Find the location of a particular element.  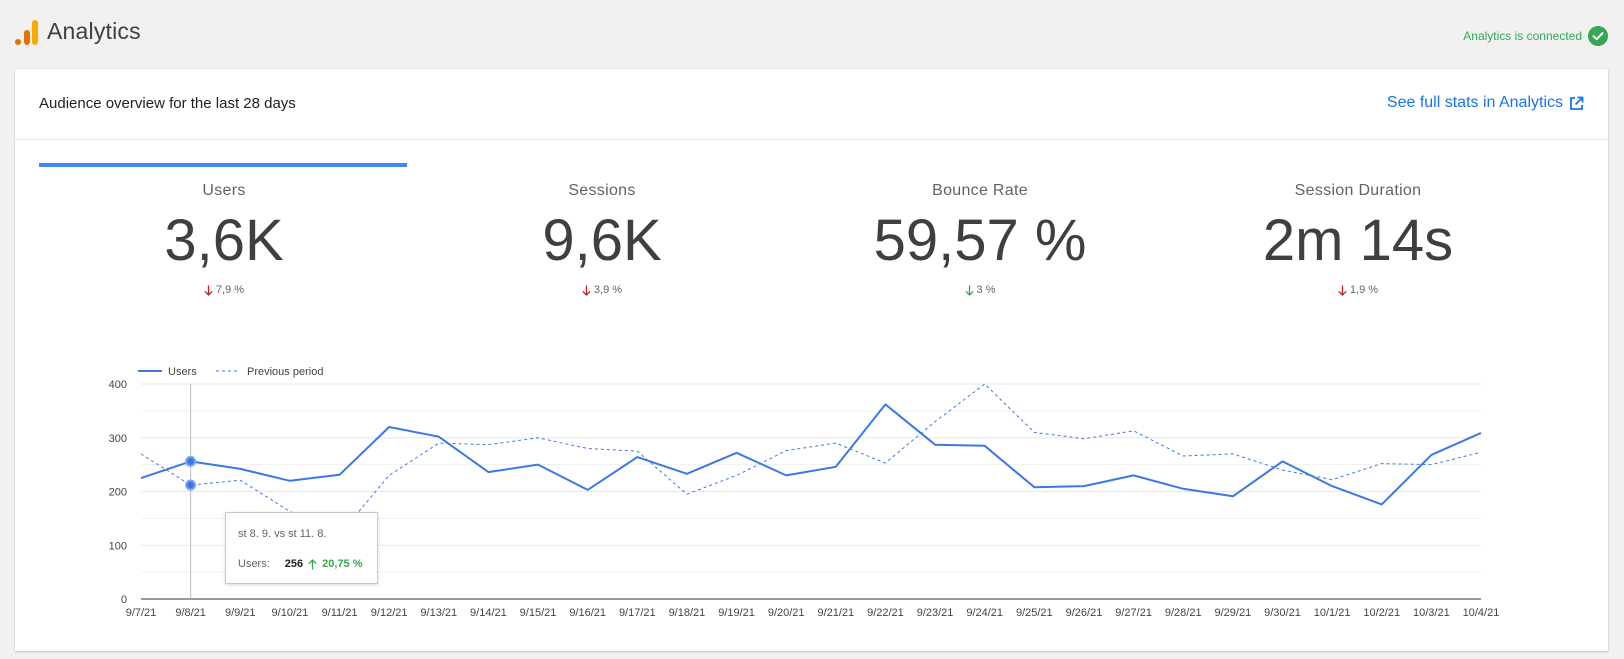

series-line-users is located at coordinates (811, 454).